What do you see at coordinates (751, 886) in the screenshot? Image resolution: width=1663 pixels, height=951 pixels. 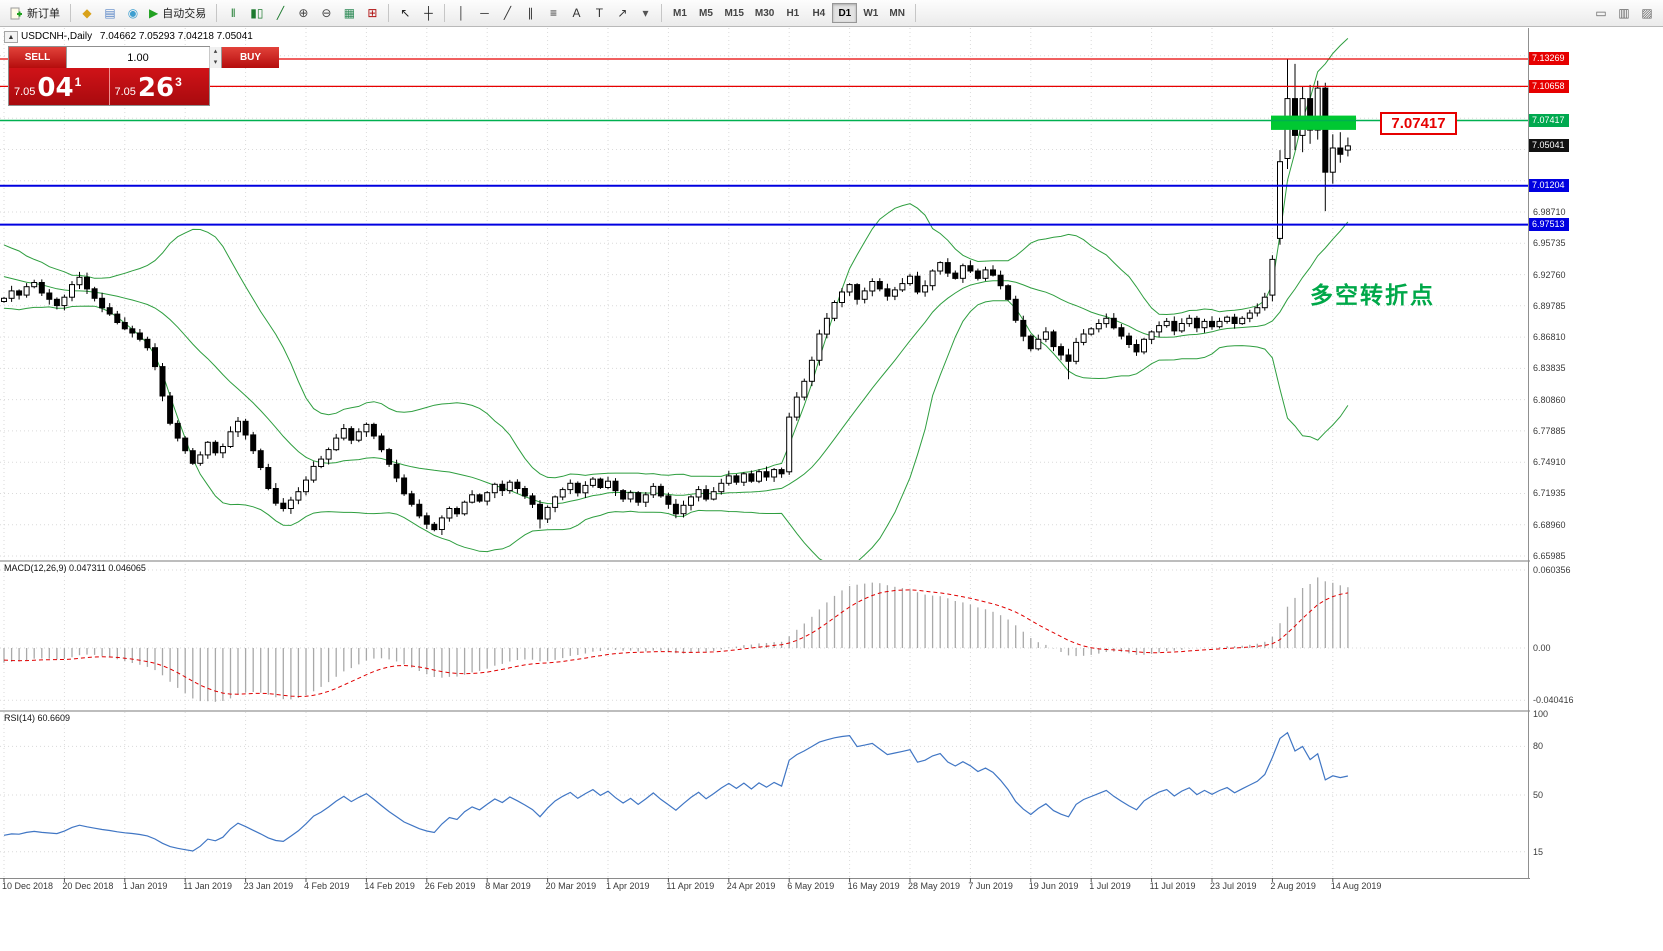 I see `date-label: 24 Apr 2019` at bounding box center [751, 886].